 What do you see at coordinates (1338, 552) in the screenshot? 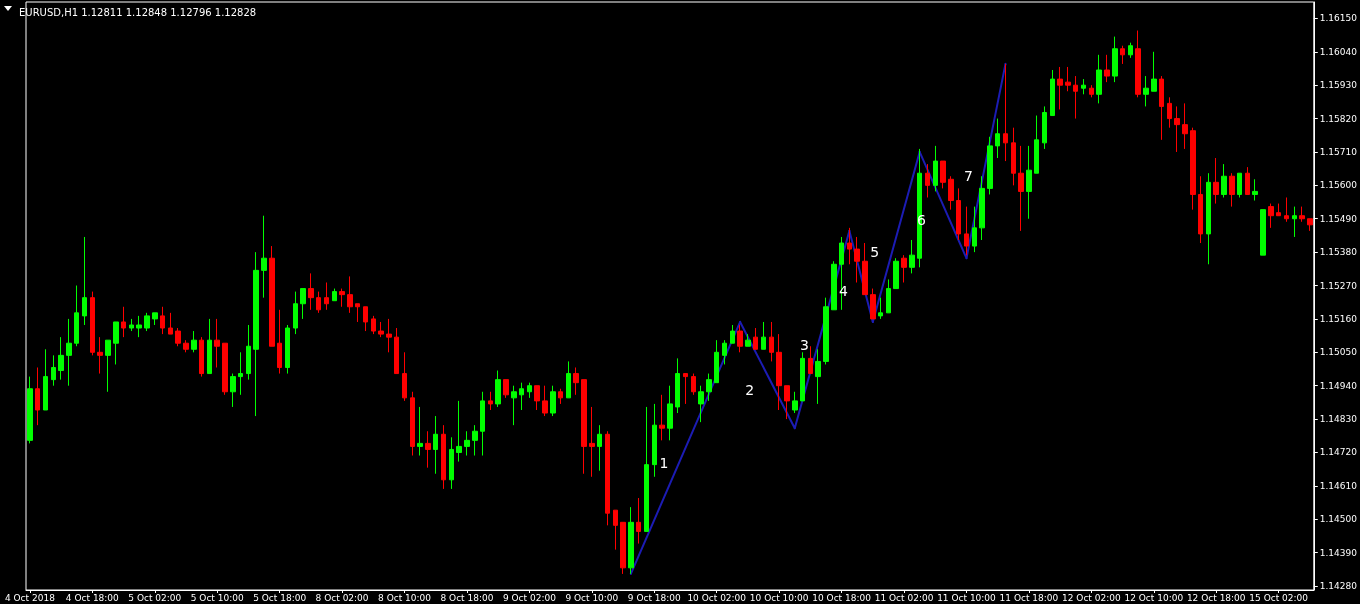
I see `y-tick-label: 1.14390` at bounding box center [1338, 552].